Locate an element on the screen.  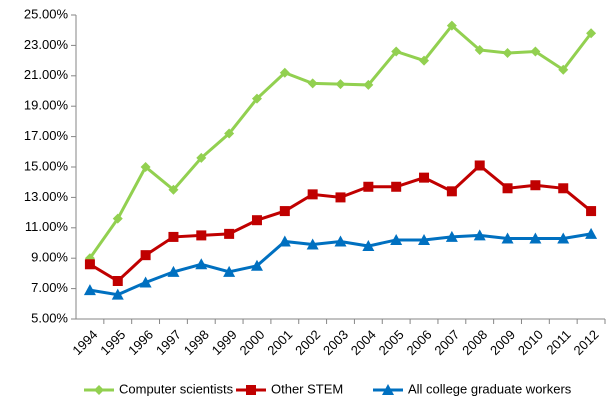
x-tick-label: 1994 is located at coordinates (84, 342).